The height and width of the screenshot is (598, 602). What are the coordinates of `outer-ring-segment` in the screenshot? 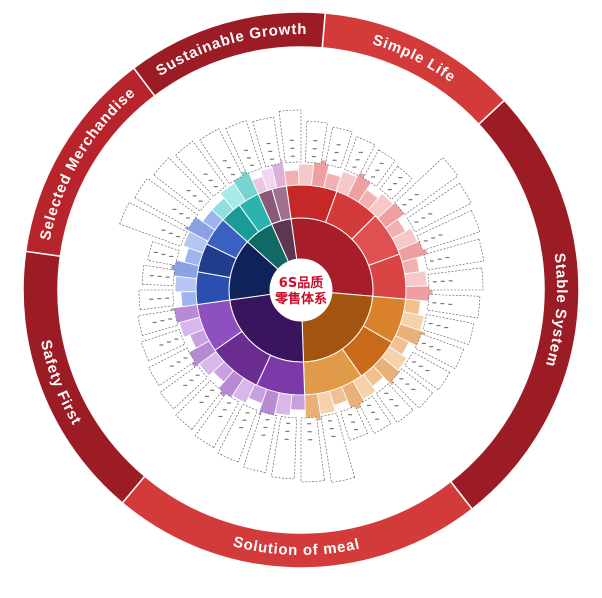 It's located at (229, 54).